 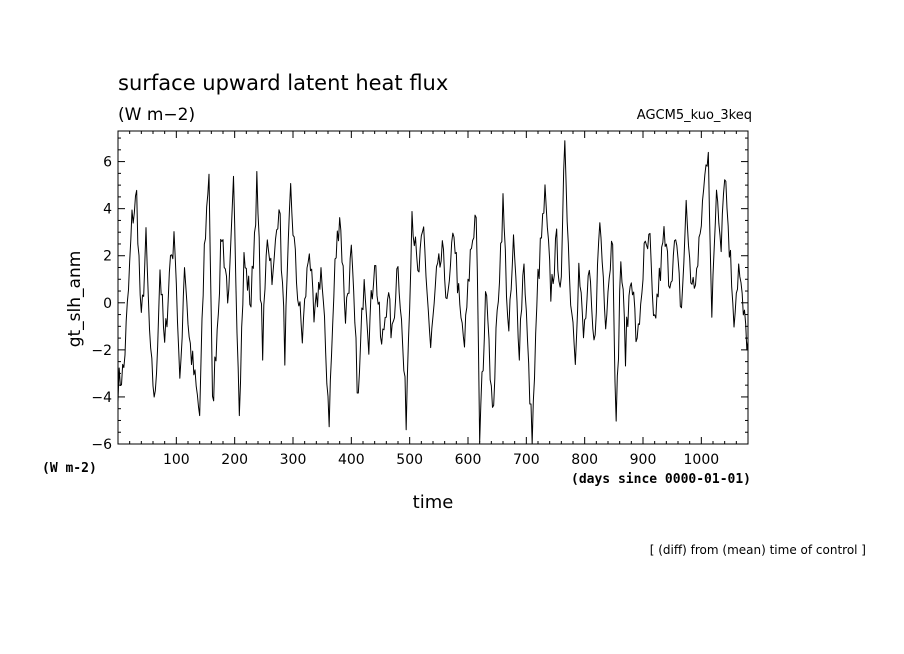 What do you see at coordinates (584, 460) in the screenshot?
I see `x-tick-label: 800` at bounding box center [584, 460].